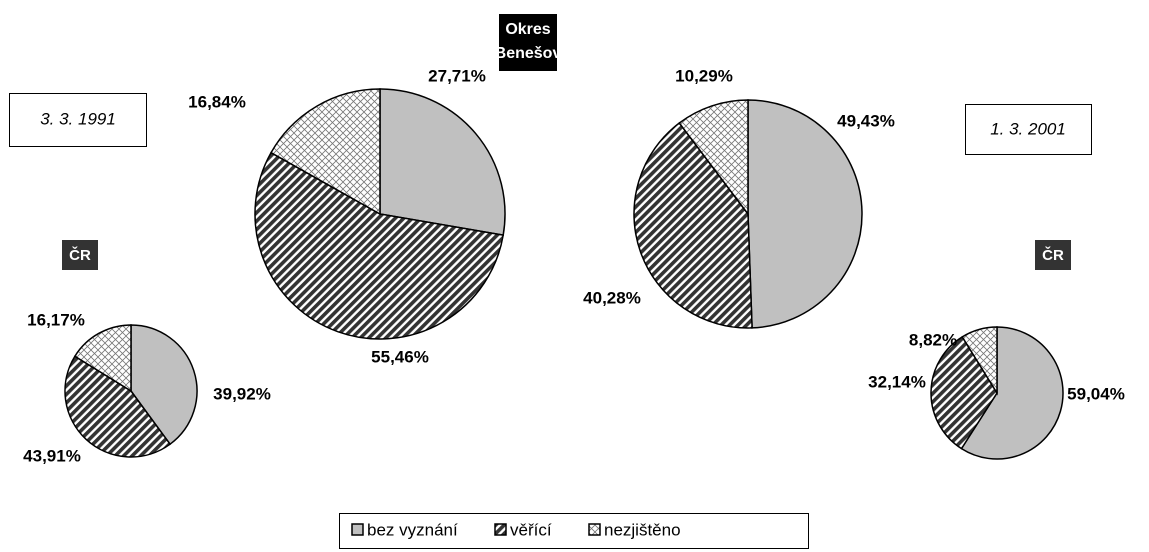 Image resolution: width=1149 pixels, height=552 pixels. I want to click on date-label: 1. 3. 2001, so click(1028, 128).